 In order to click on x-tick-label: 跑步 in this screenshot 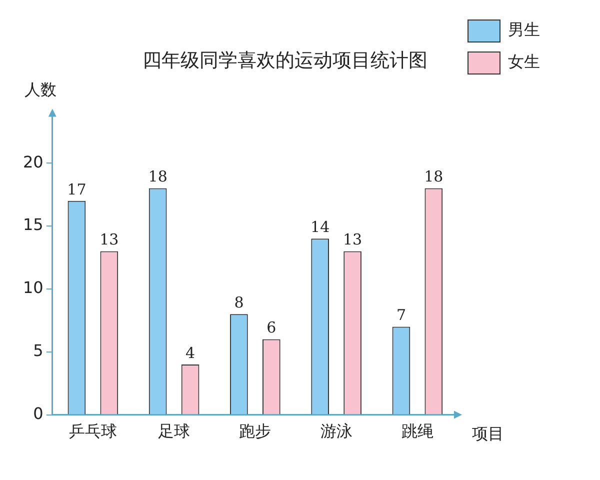, I will do `click(255, 431)`.